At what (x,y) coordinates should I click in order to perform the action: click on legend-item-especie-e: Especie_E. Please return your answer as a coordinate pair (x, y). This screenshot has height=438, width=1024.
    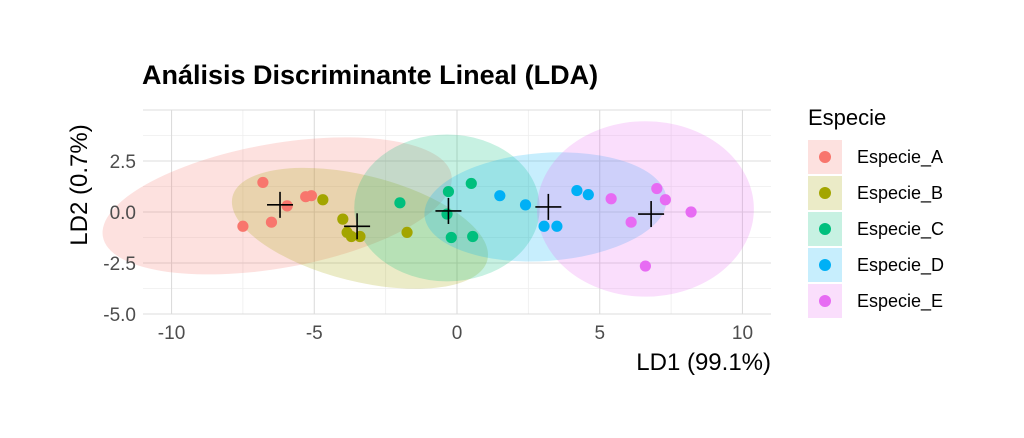
    Looking at the image, I should click on (875, 301).